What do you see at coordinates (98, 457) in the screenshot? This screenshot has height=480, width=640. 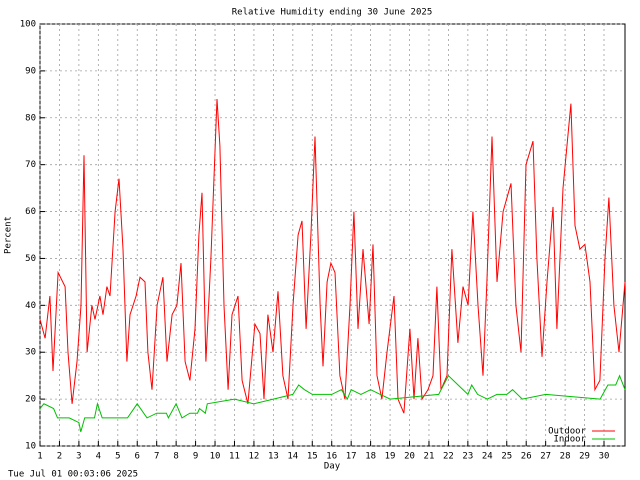 I see `x-tick-label: 4` at bounding box center [98, 457].